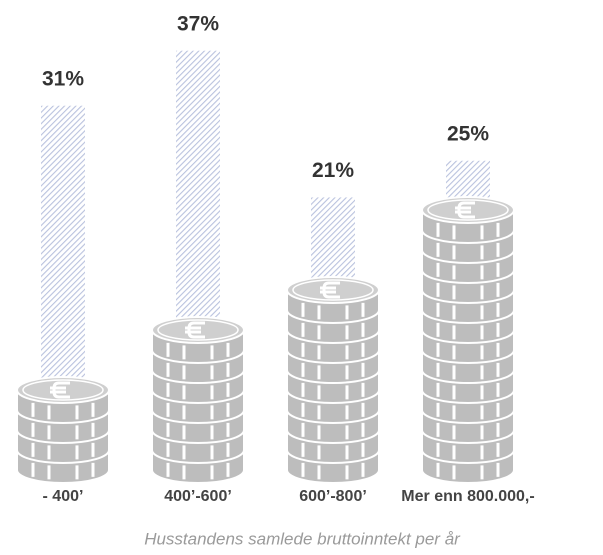 This screenshot has width=603, height=555. I want to click on value-label: 25%, so click(468, 133).